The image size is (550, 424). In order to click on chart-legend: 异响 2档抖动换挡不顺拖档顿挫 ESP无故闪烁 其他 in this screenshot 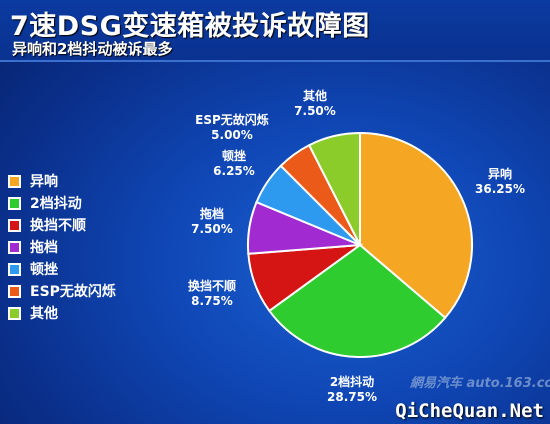, I will do `click(62, 247)`.